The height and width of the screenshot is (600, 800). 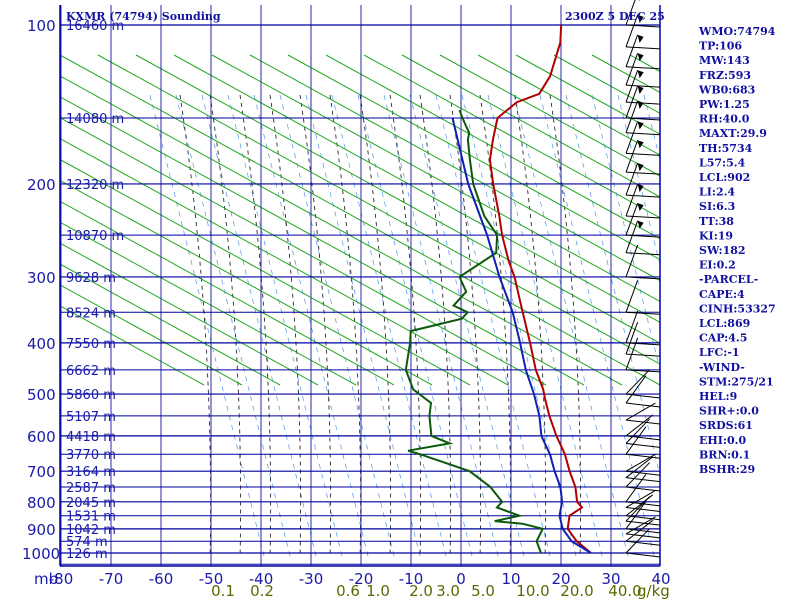 What do you see at coordinates (560, 579) in the screenshot?
I see `temperature-tick-label: 20` at bounding box center [560, 579].